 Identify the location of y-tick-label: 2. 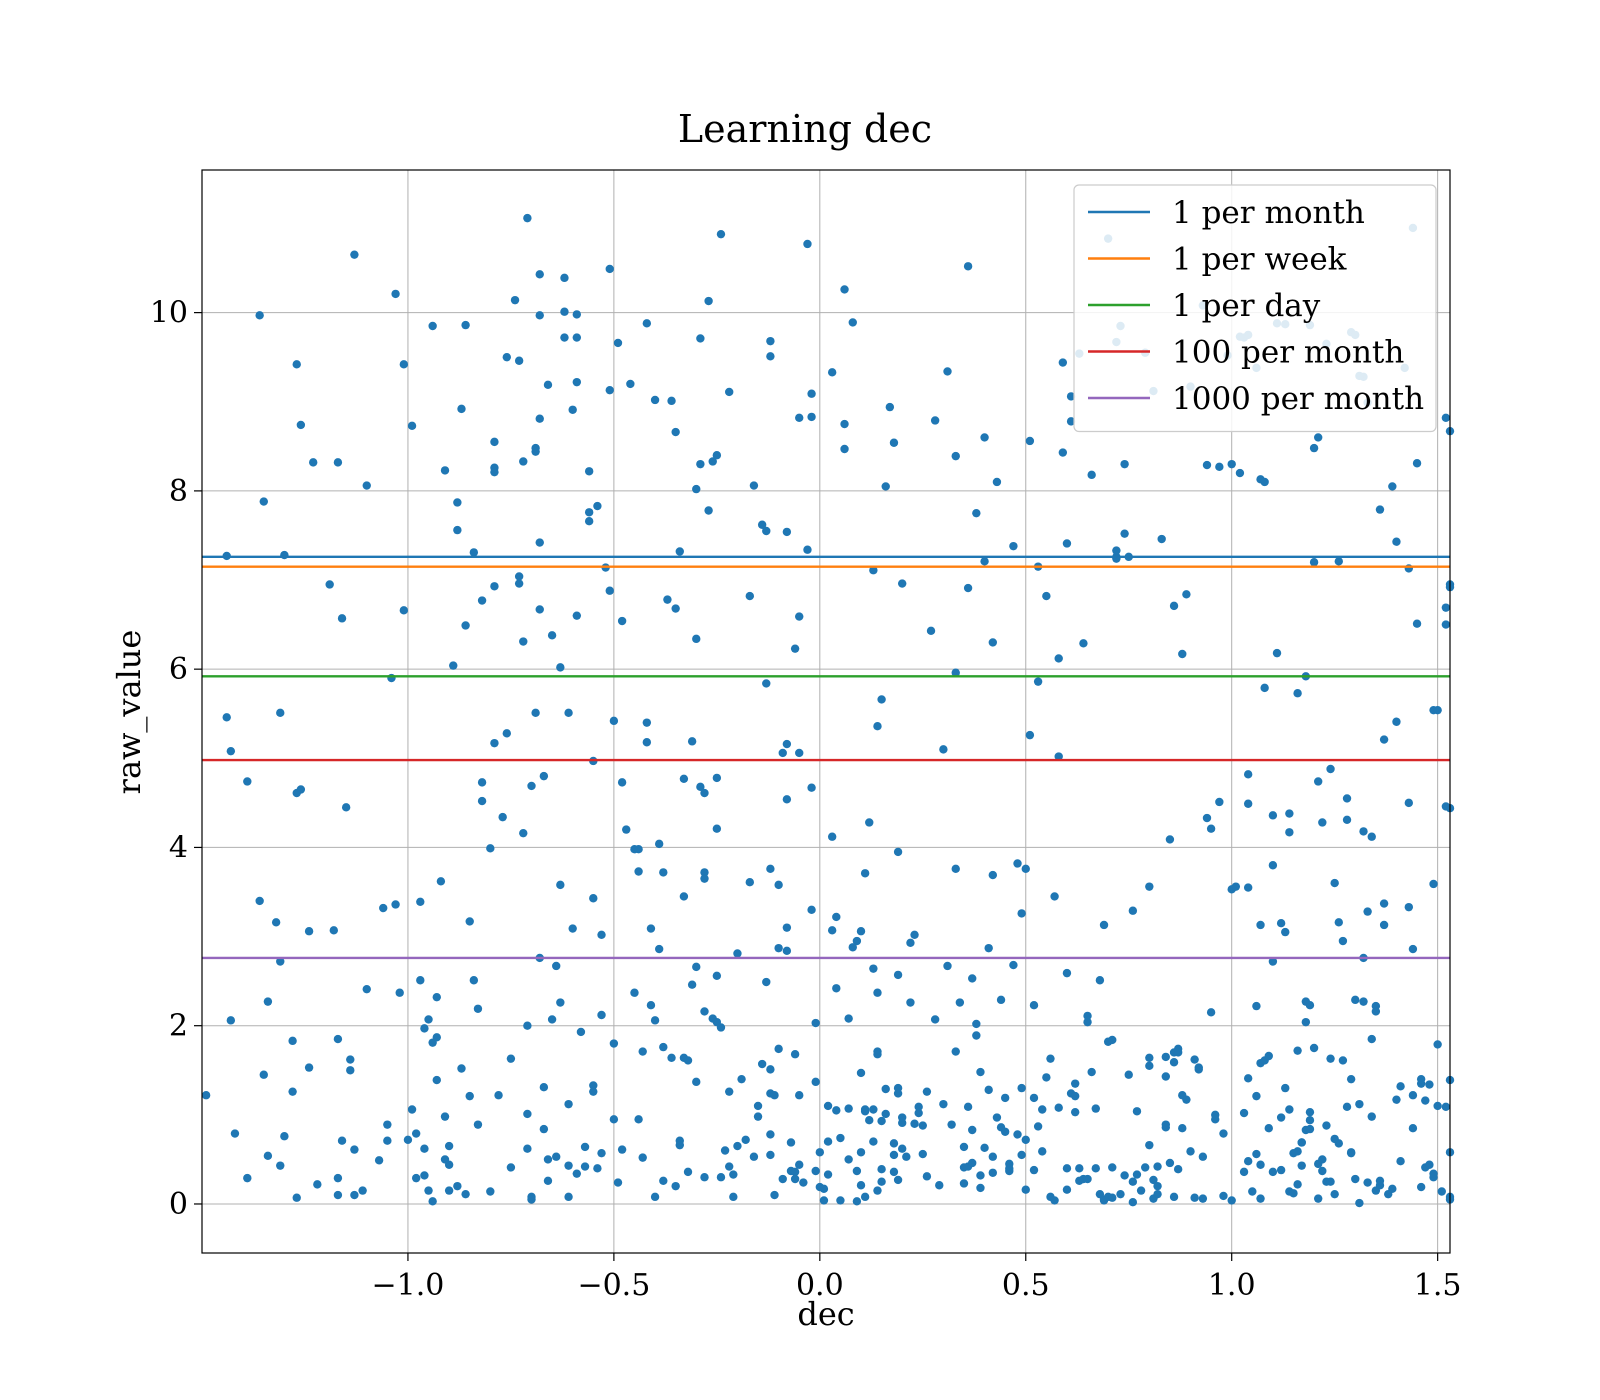
(178, 1026).